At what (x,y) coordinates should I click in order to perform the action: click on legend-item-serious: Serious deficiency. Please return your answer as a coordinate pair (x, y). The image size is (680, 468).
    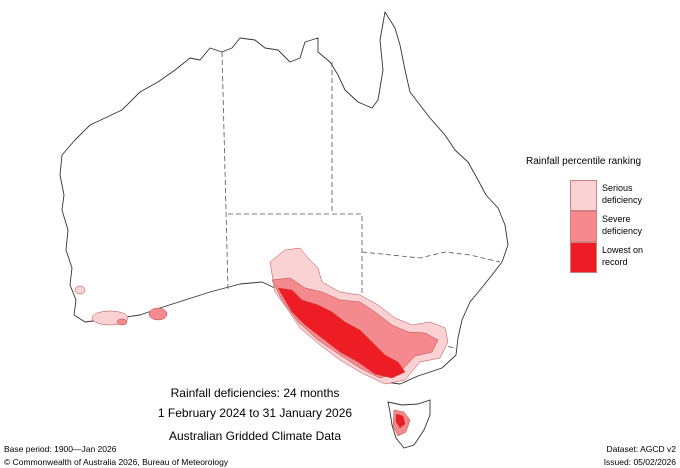
    Looking at the image, I should click on (615, 195).